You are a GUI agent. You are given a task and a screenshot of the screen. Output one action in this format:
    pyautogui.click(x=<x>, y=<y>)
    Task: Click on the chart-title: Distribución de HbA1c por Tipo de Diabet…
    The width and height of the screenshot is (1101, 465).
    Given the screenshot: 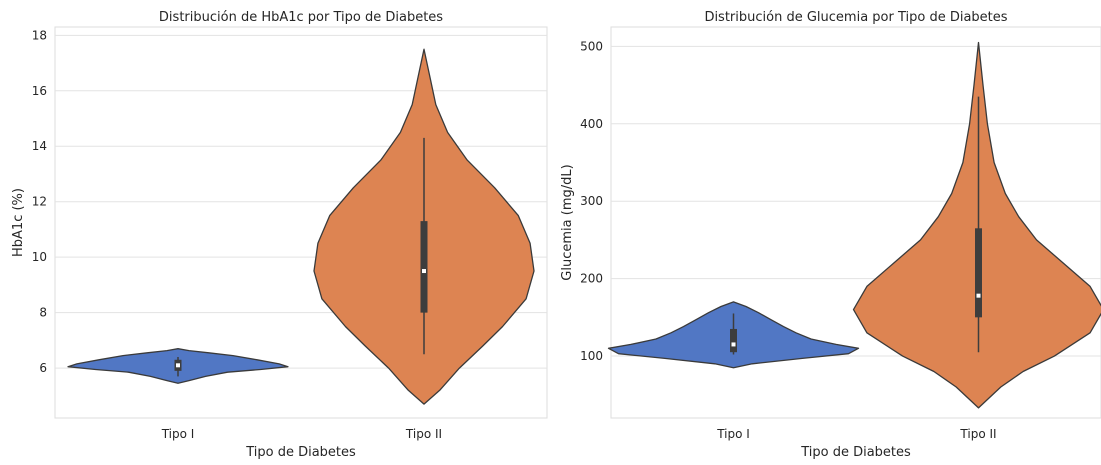 What is the action you would take?
    pyautogui.click(x=301, y=17)
    